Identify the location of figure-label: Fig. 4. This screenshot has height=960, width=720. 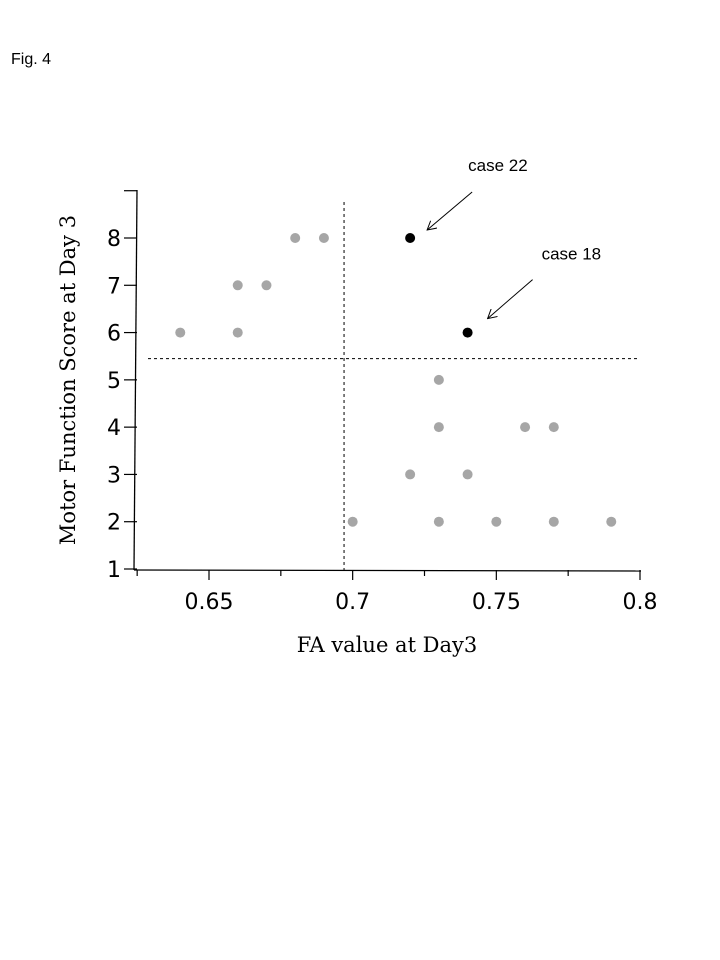
(31, 59).